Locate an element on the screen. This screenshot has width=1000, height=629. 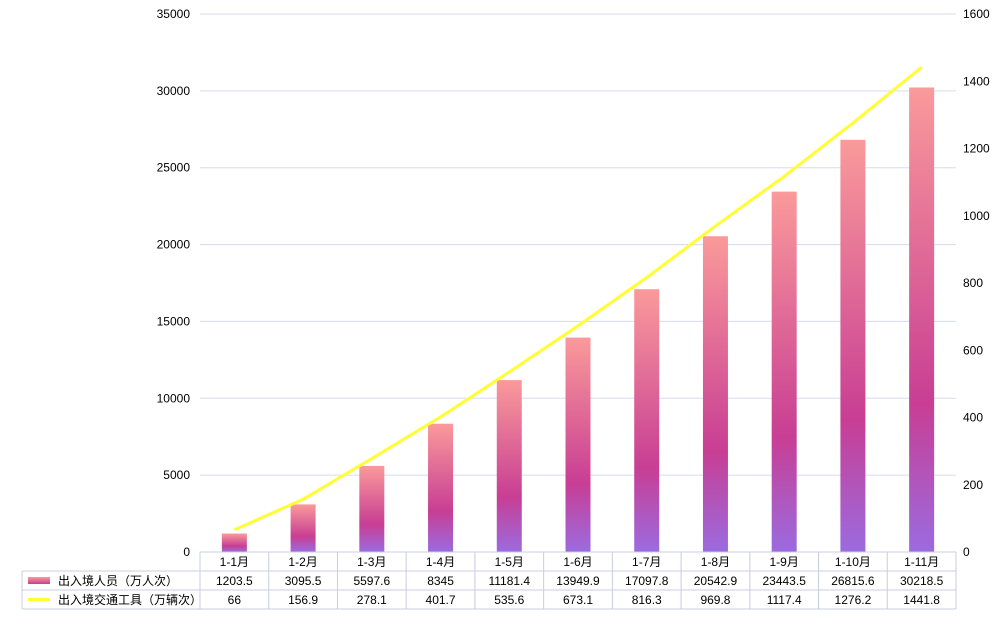
table-value-bar: 30218.5 is located at coordinates (922, 581).